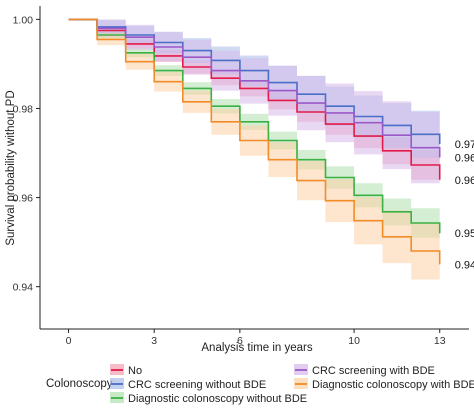  What do you see at coordinates (197, 385) in the screenshot?
I see `legend-label: CRC screening without BDE` at bounding box center [197, 385].